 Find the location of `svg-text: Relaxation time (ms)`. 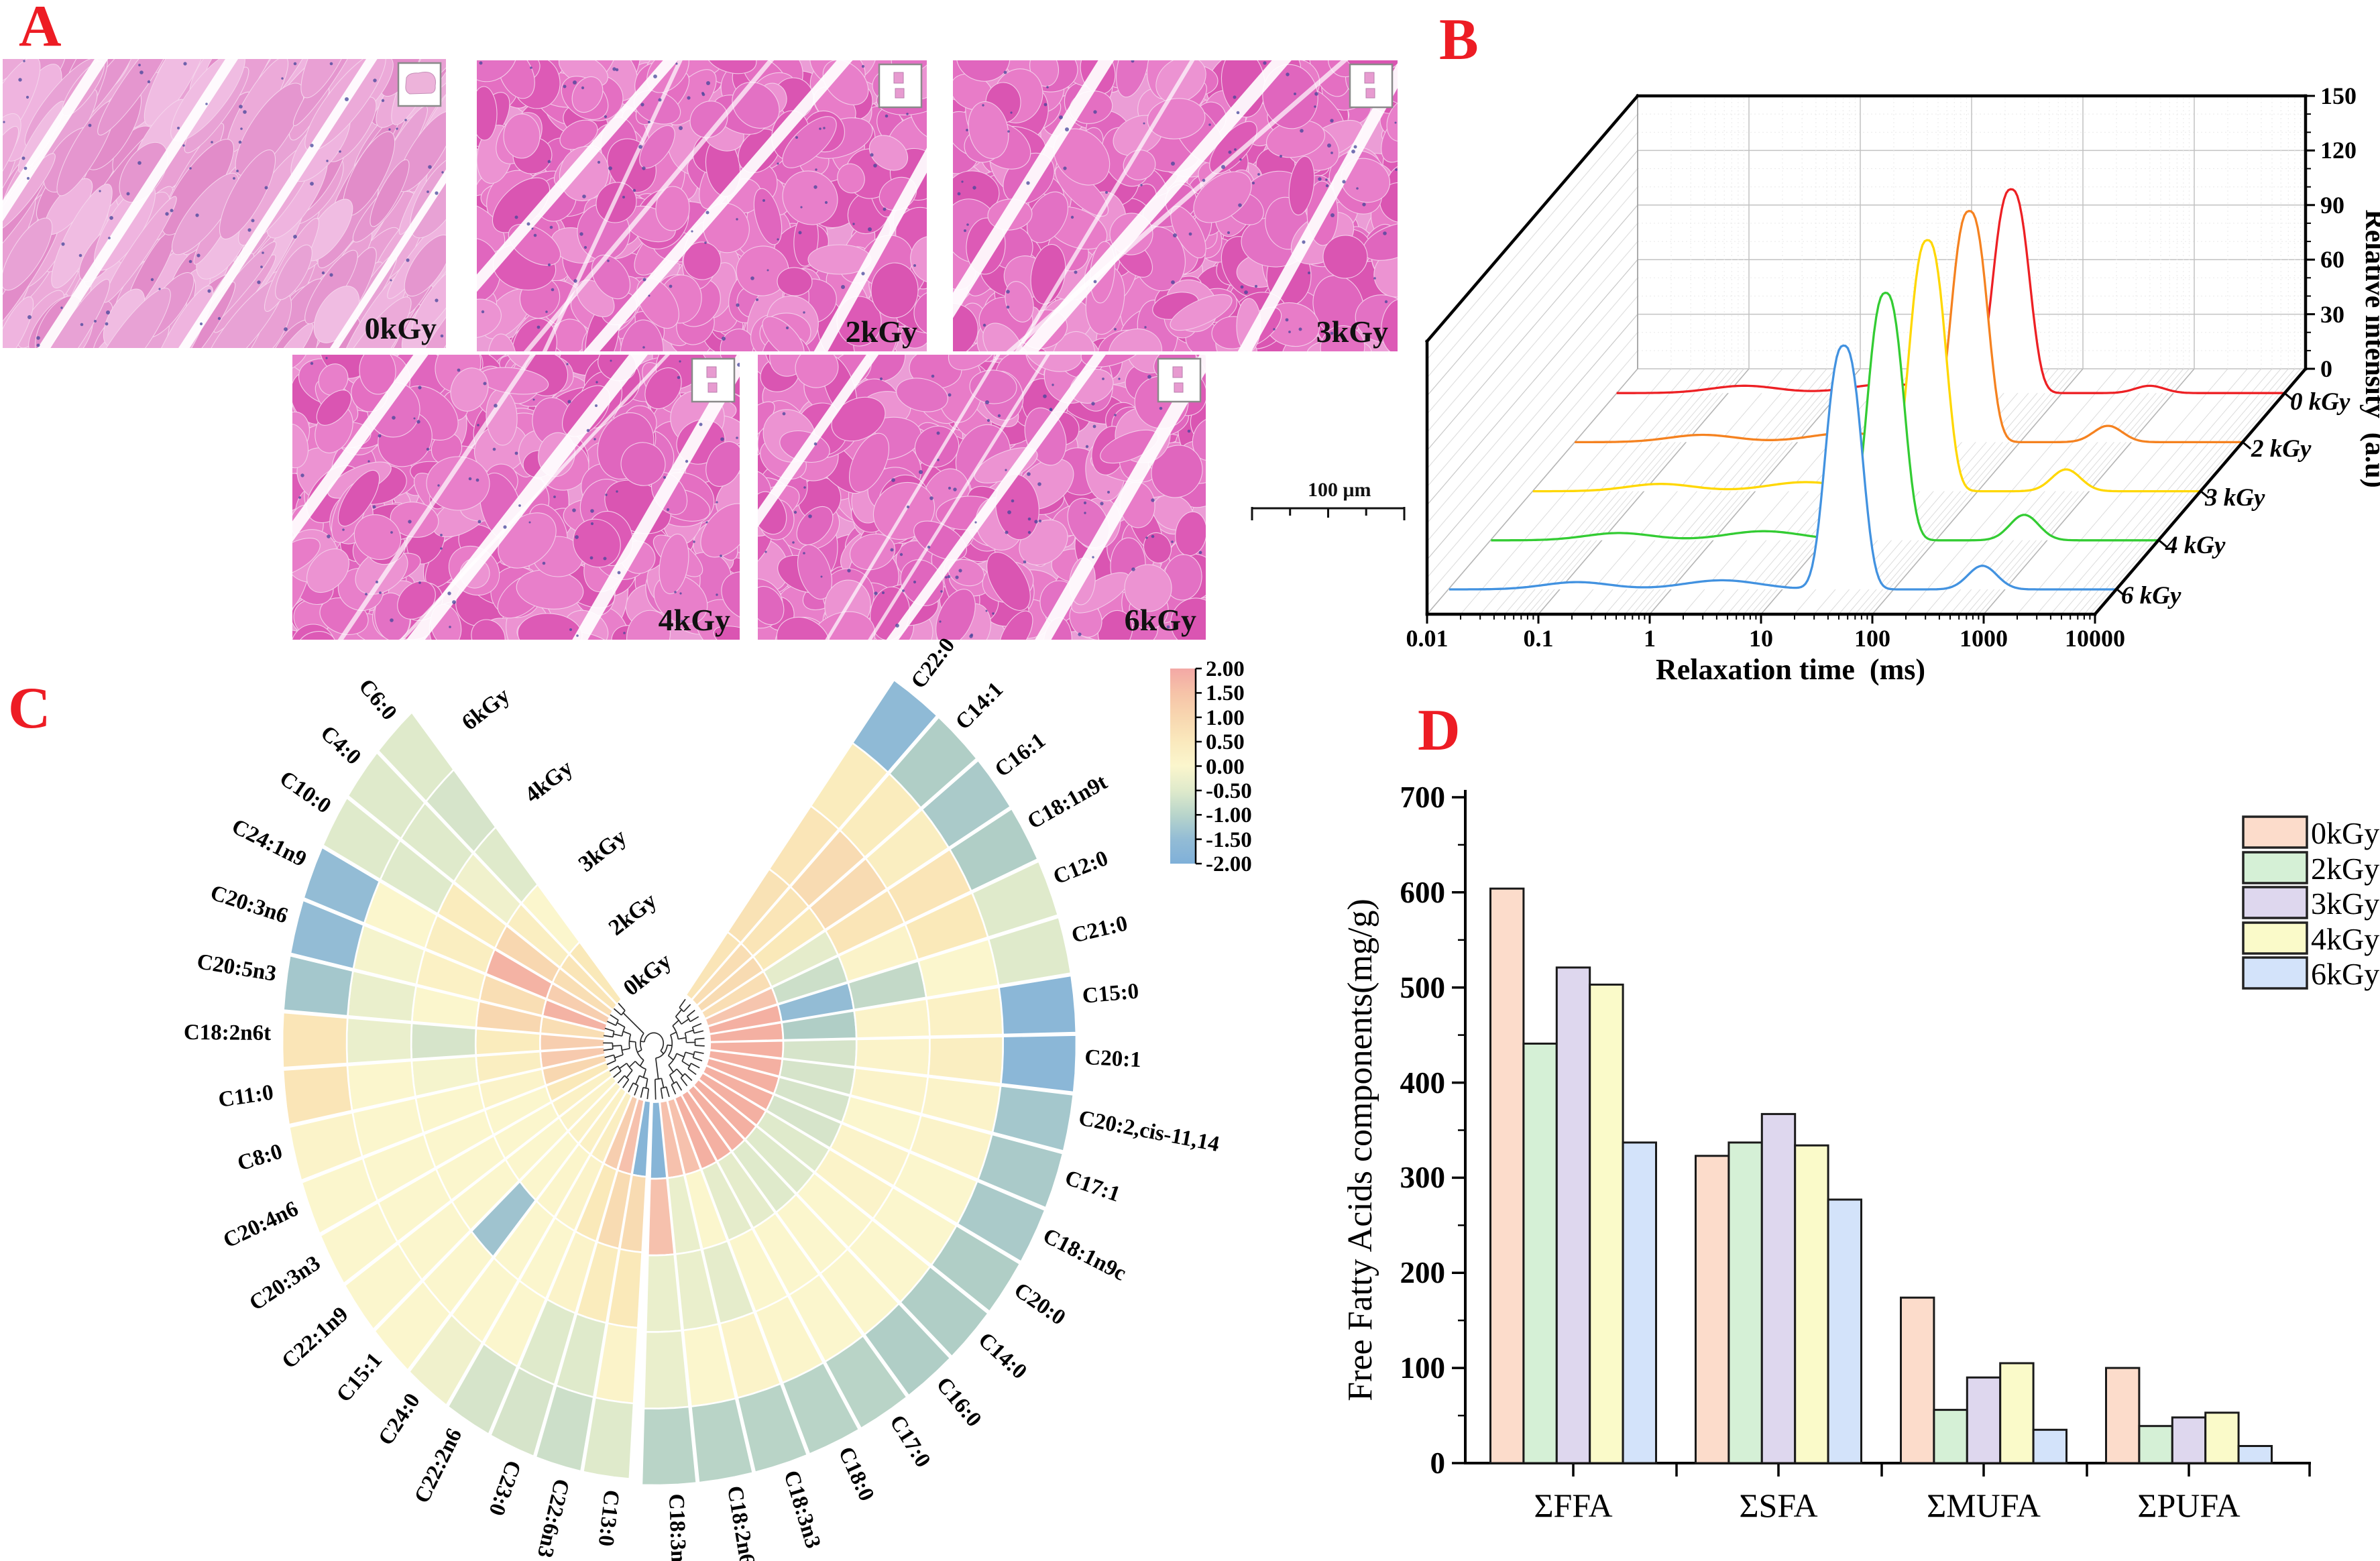

svg-text: Relaxation time (ms) is located at coordinates (1790, 669).